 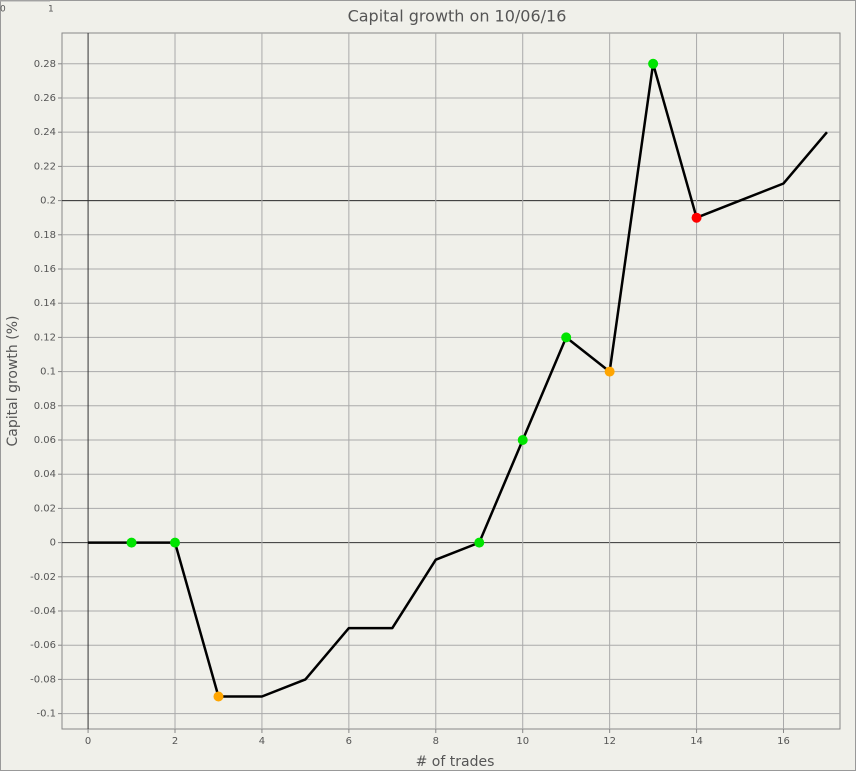 What do you see at coordinates (696, 741) in the screenshot?
I see `x-tick-label: 14` at bounding box center [696, 741].